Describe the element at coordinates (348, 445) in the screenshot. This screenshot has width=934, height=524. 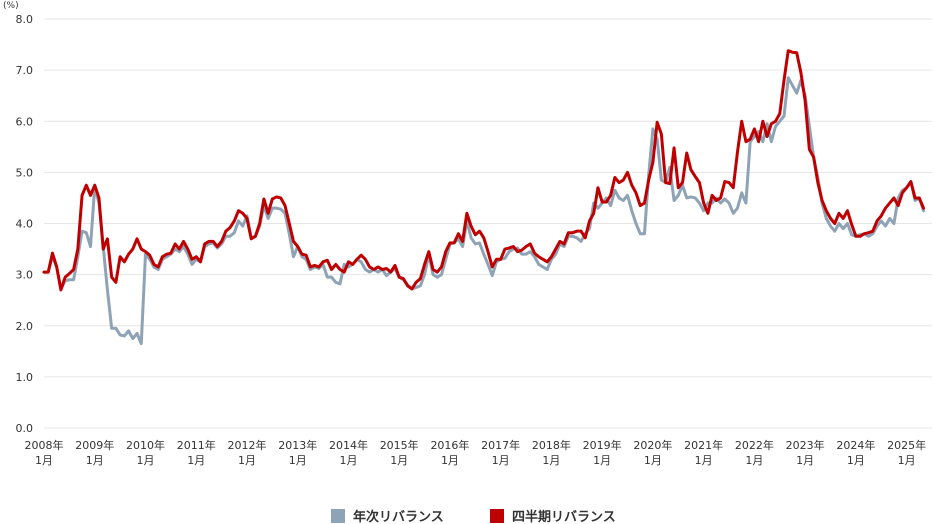
I see `x-tick-year-label: 2014年` at that location.